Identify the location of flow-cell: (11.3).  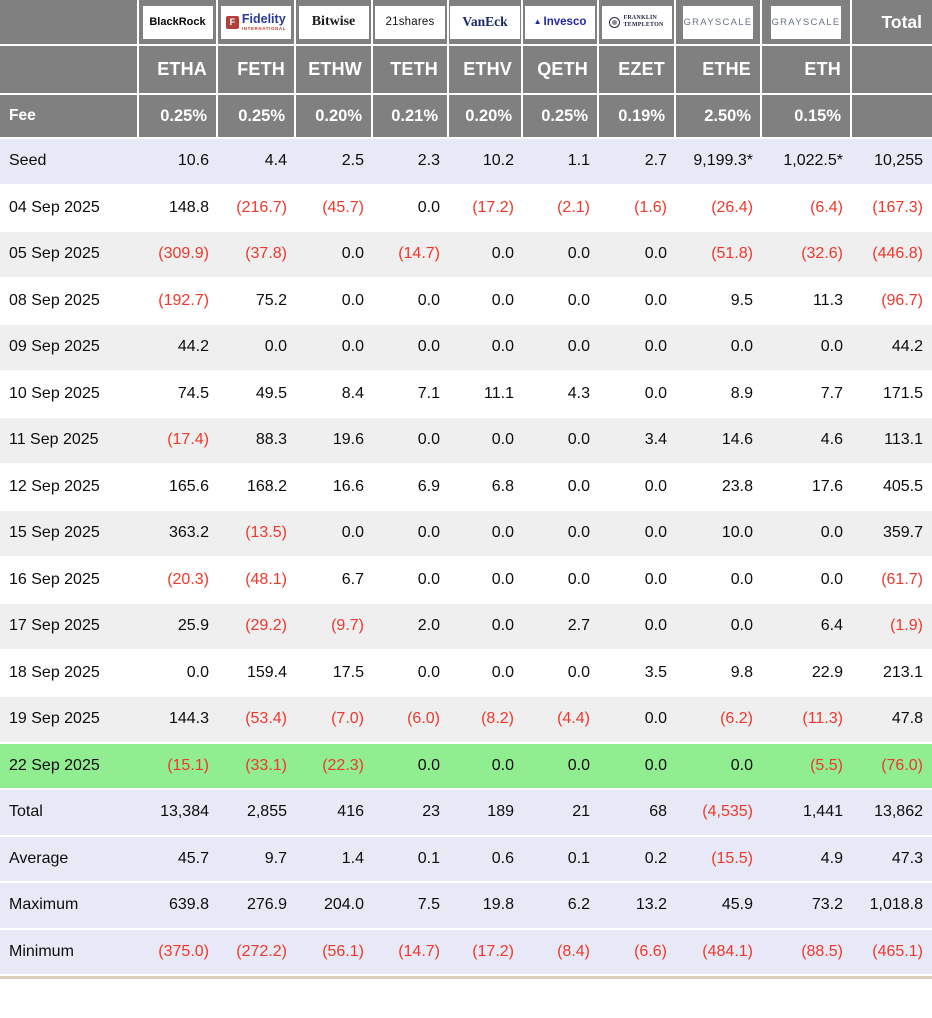
(807, 720).